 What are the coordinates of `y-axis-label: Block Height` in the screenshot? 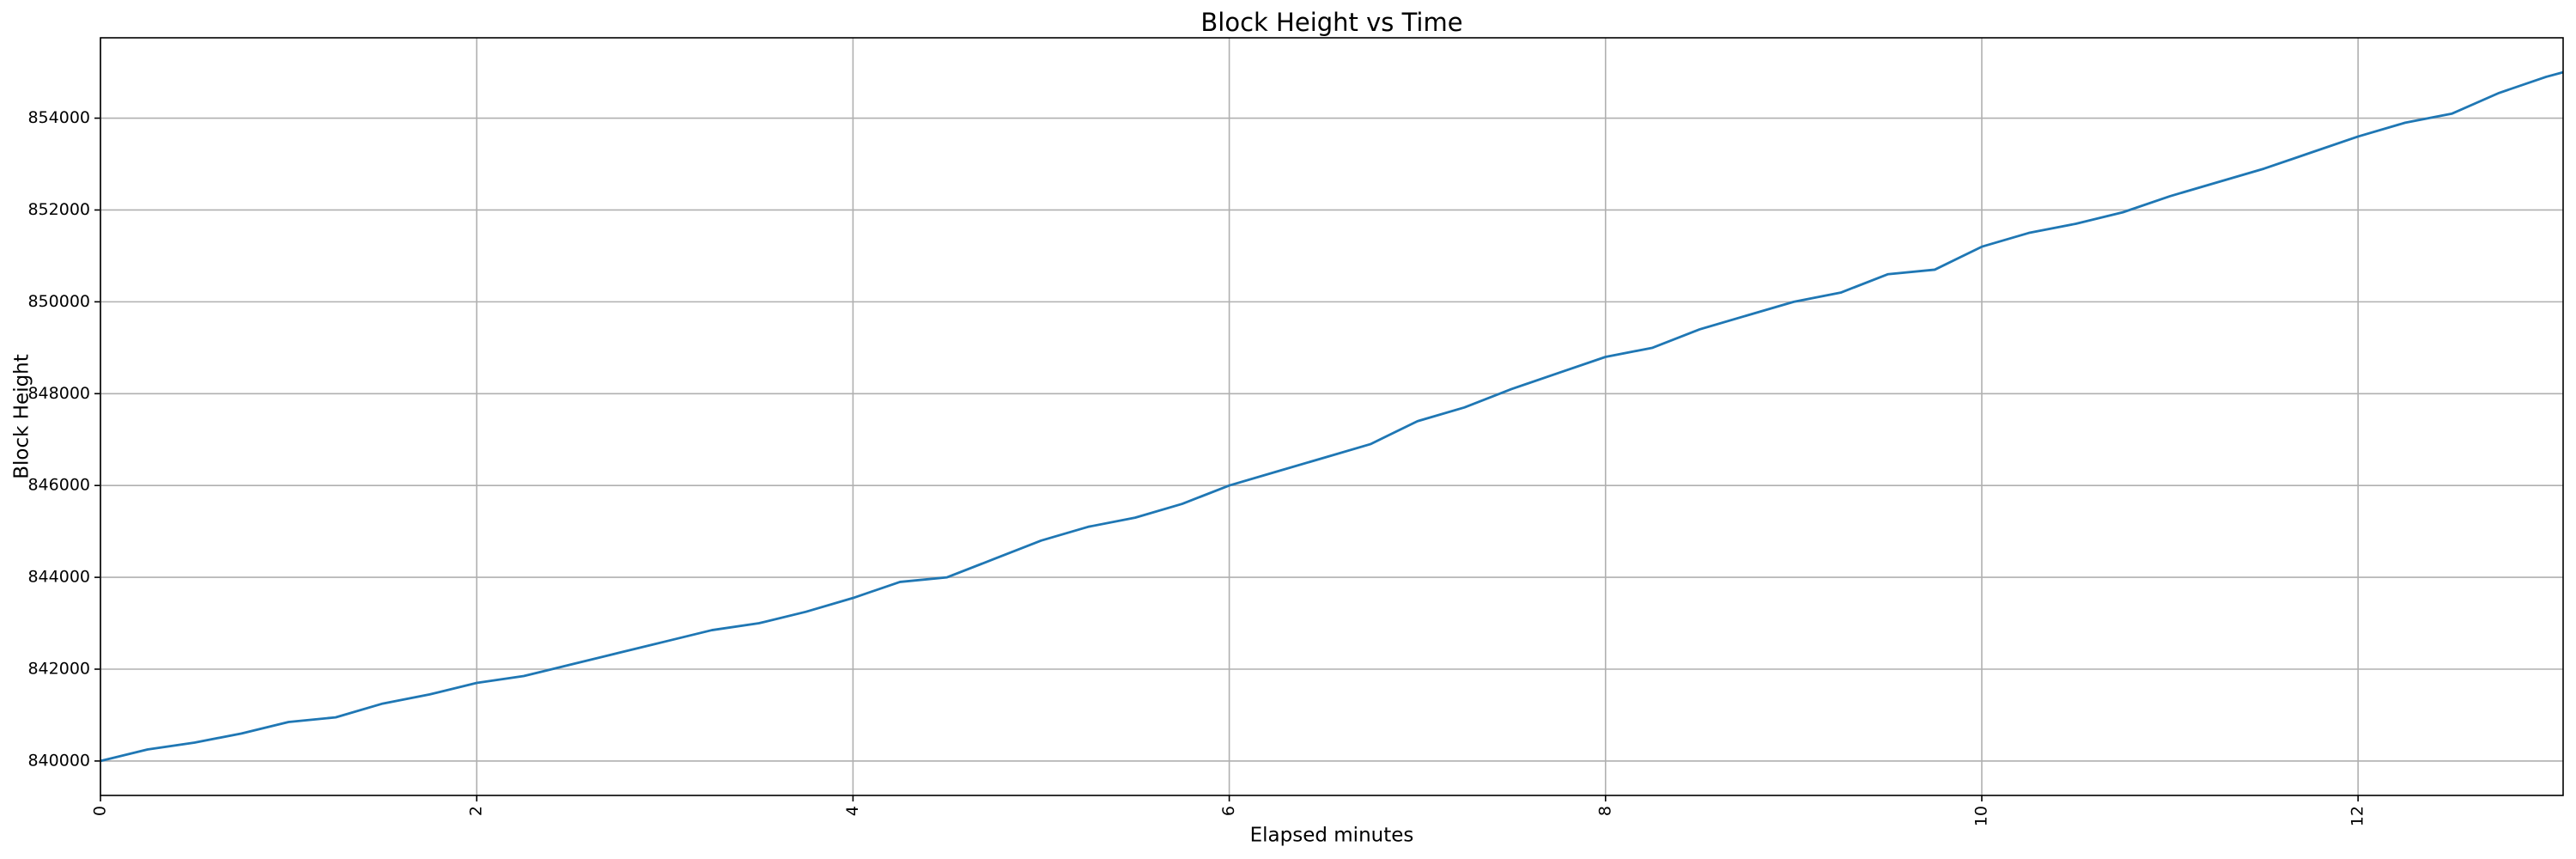 It's located at (22, 417).